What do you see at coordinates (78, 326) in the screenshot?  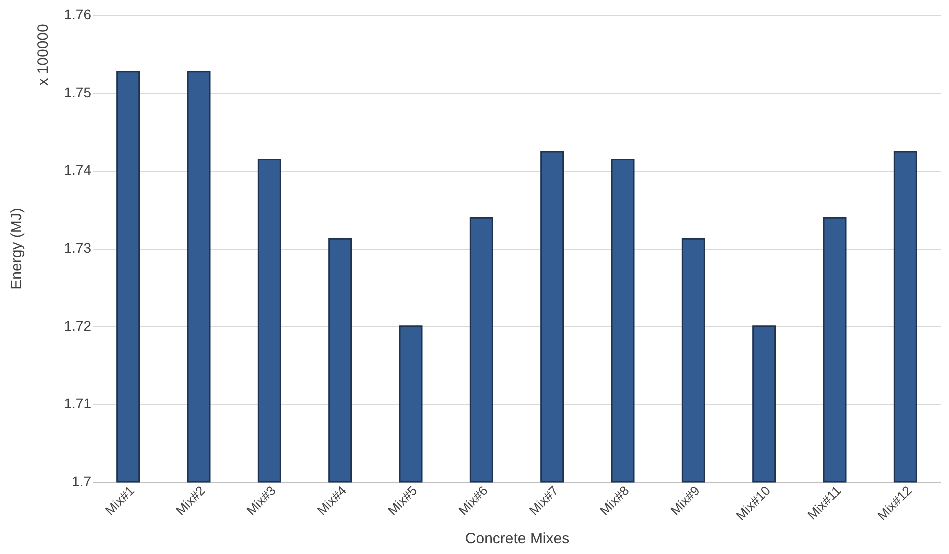 I see `y-tick-label: 1.72` at bounding box center [78, 326].